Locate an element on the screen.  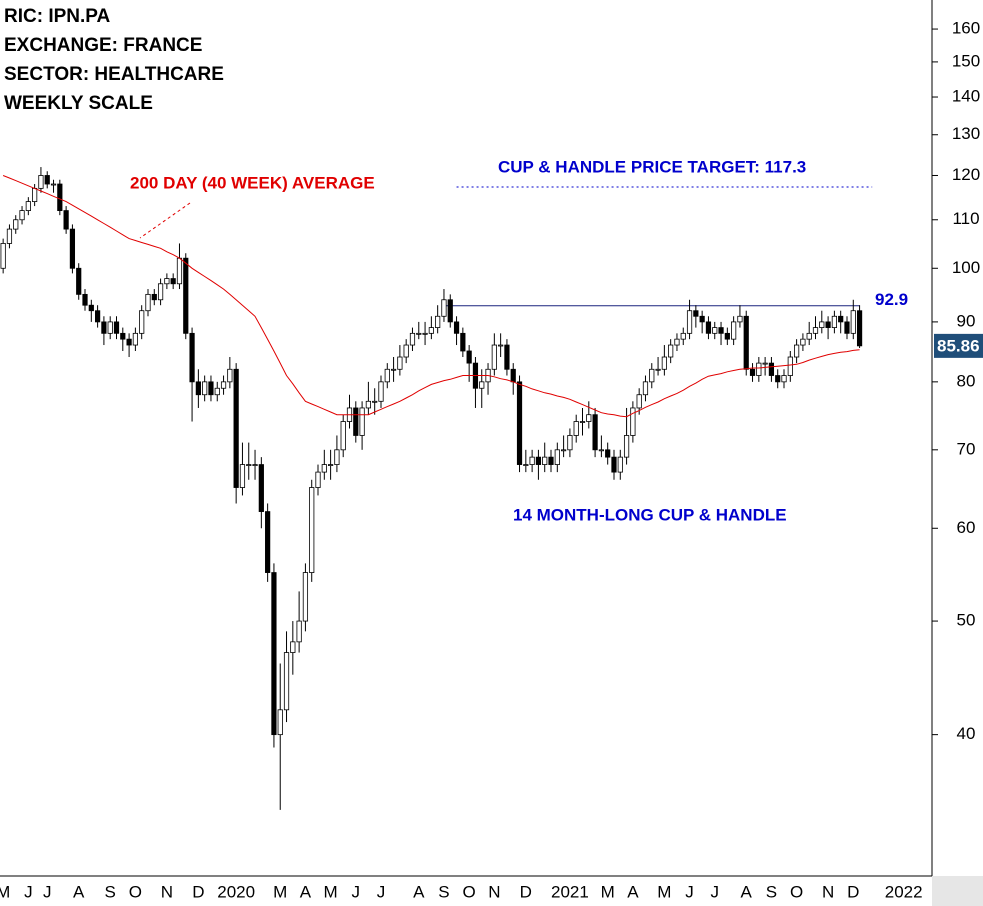
y-tick-label: 160 is located at coordinates (966, 28).